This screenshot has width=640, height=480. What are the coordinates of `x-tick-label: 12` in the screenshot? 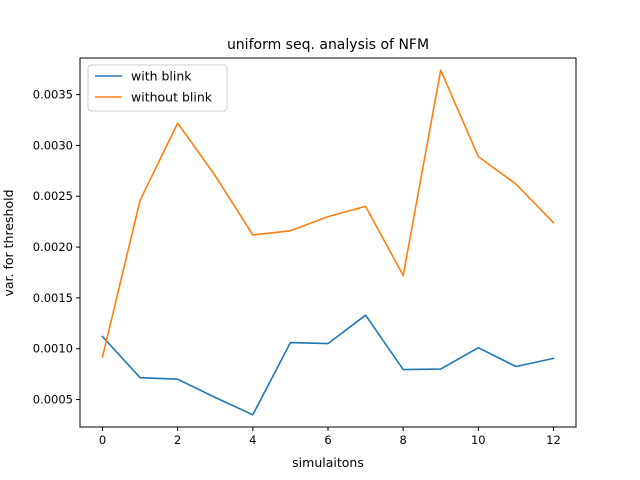 It's located at (553, 440).